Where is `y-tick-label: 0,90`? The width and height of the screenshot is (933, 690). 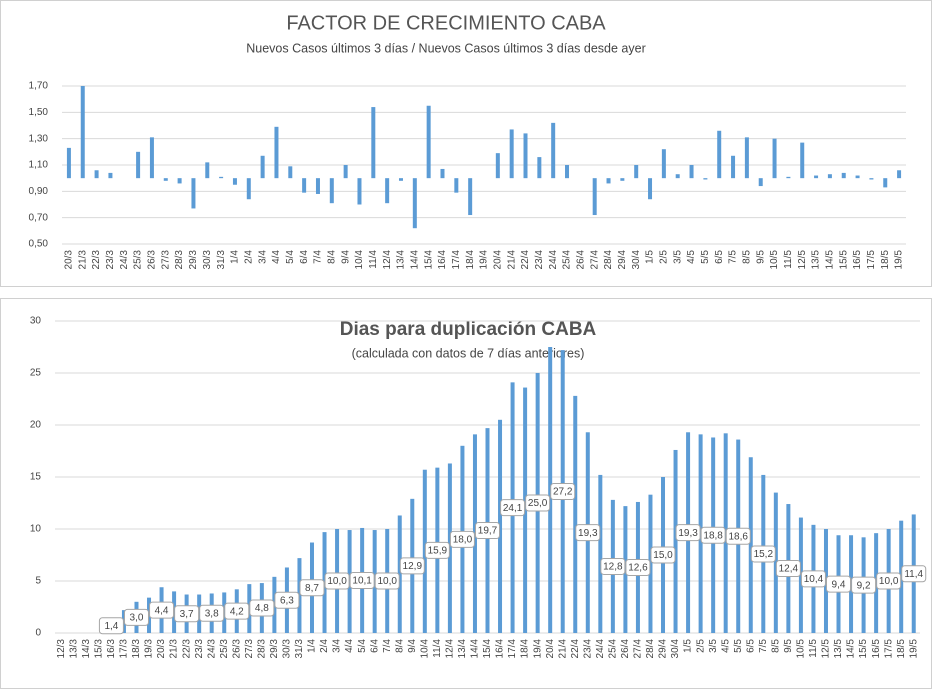
y-tick-label: 0,90 is located at coordinates (39, 191).